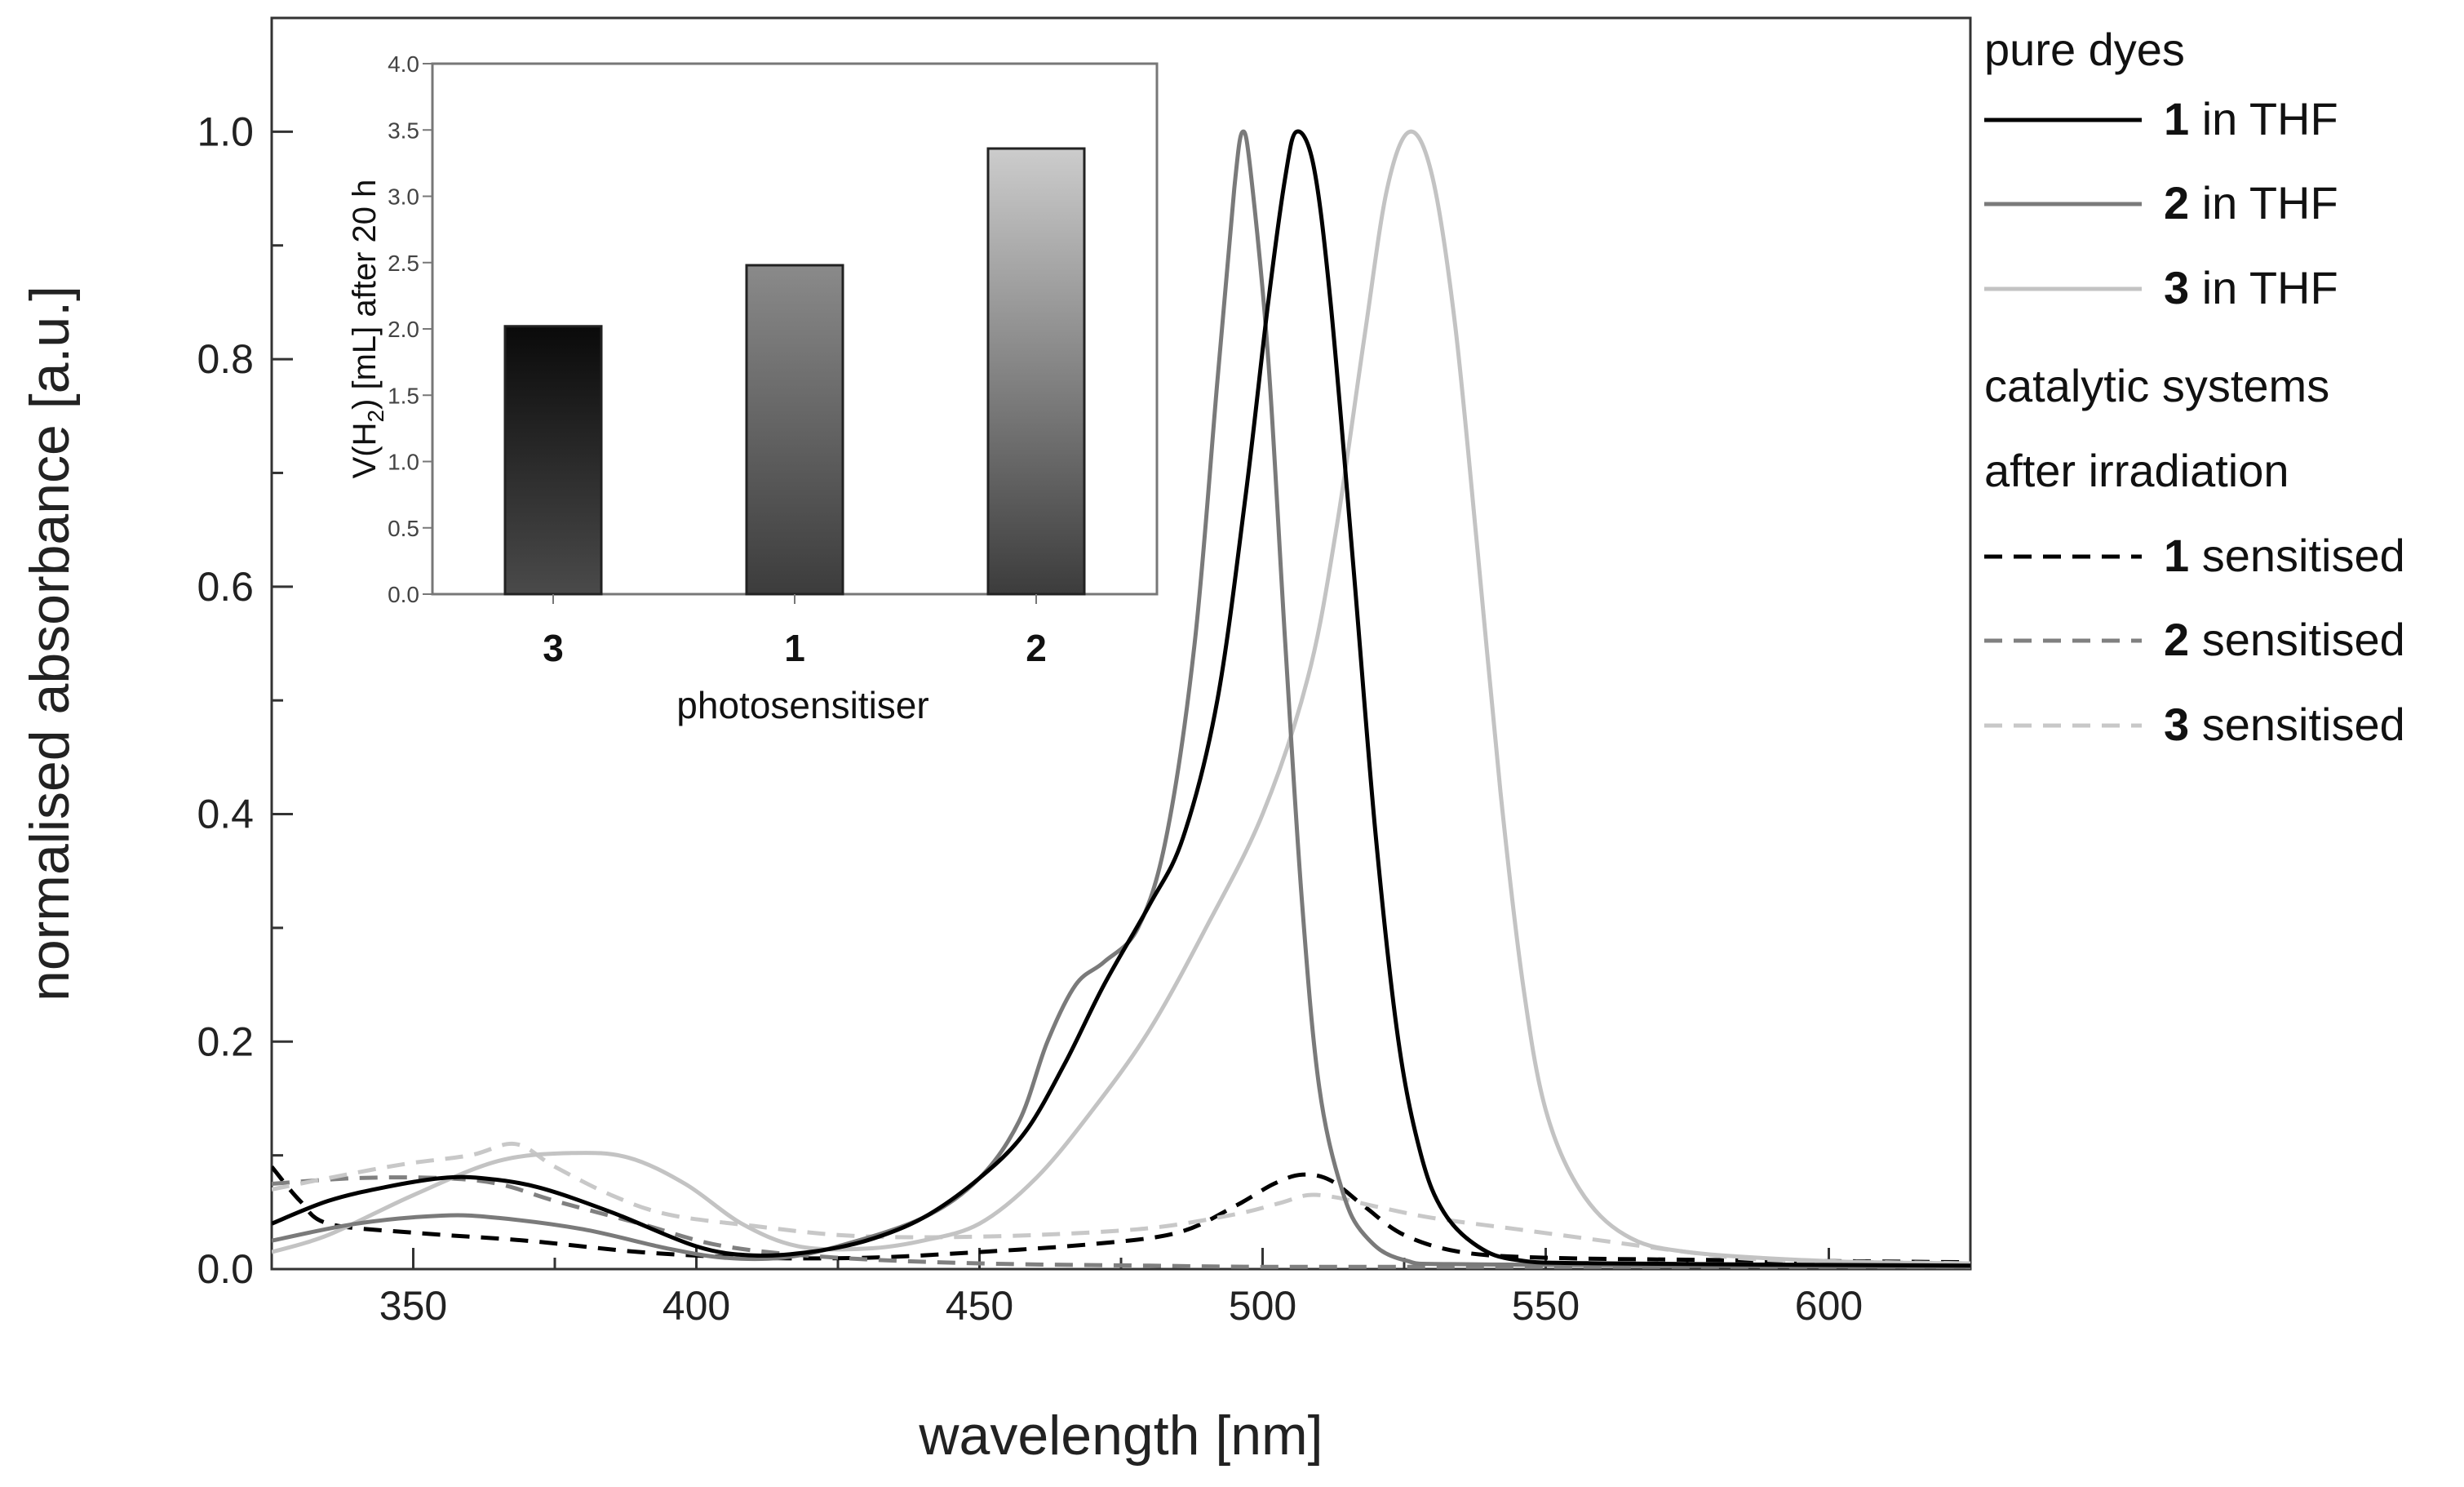  Describe the element at coordinates (403, 263) in the screenshot. I see `inset-y-tick-label: 2.5` at that location.